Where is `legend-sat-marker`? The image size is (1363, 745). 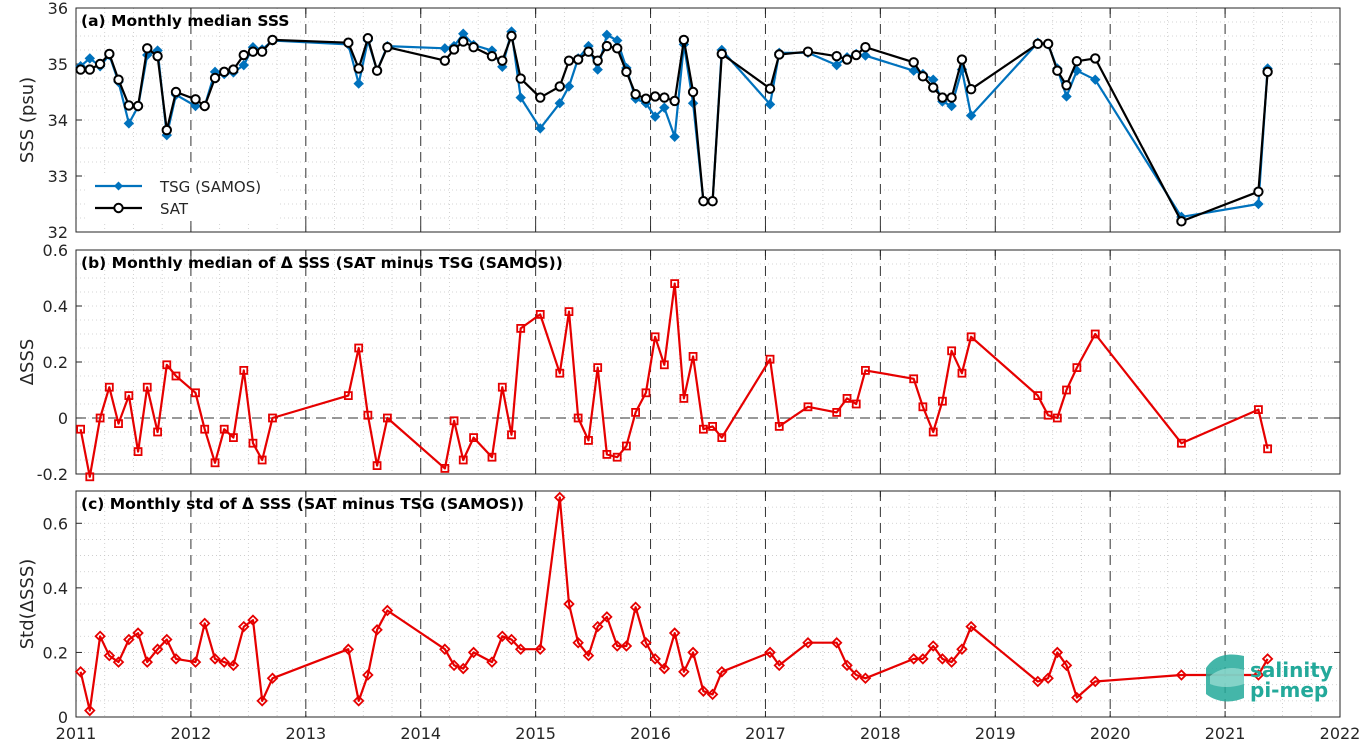
legend-sat-marker is located at coordinates (118, 208).